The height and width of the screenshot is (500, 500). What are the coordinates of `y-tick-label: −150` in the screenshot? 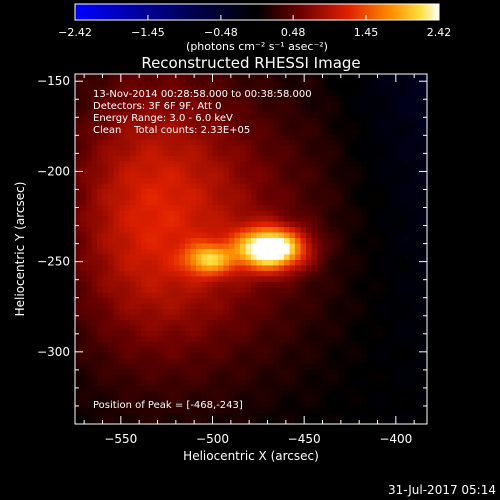 It's located at (53, 81).